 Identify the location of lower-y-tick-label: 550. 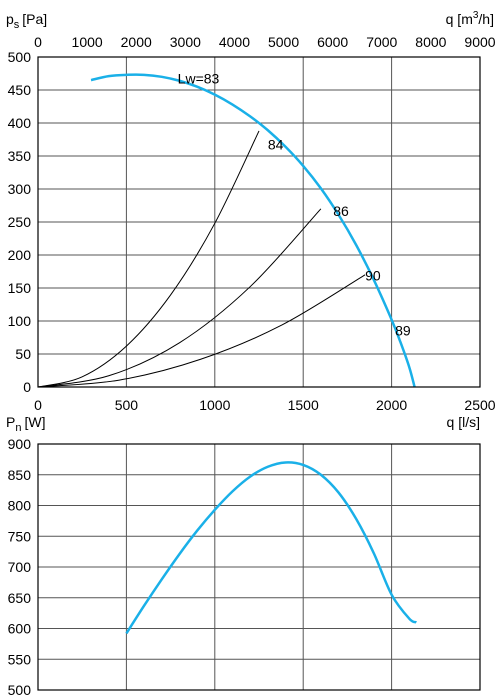
(20, 659).